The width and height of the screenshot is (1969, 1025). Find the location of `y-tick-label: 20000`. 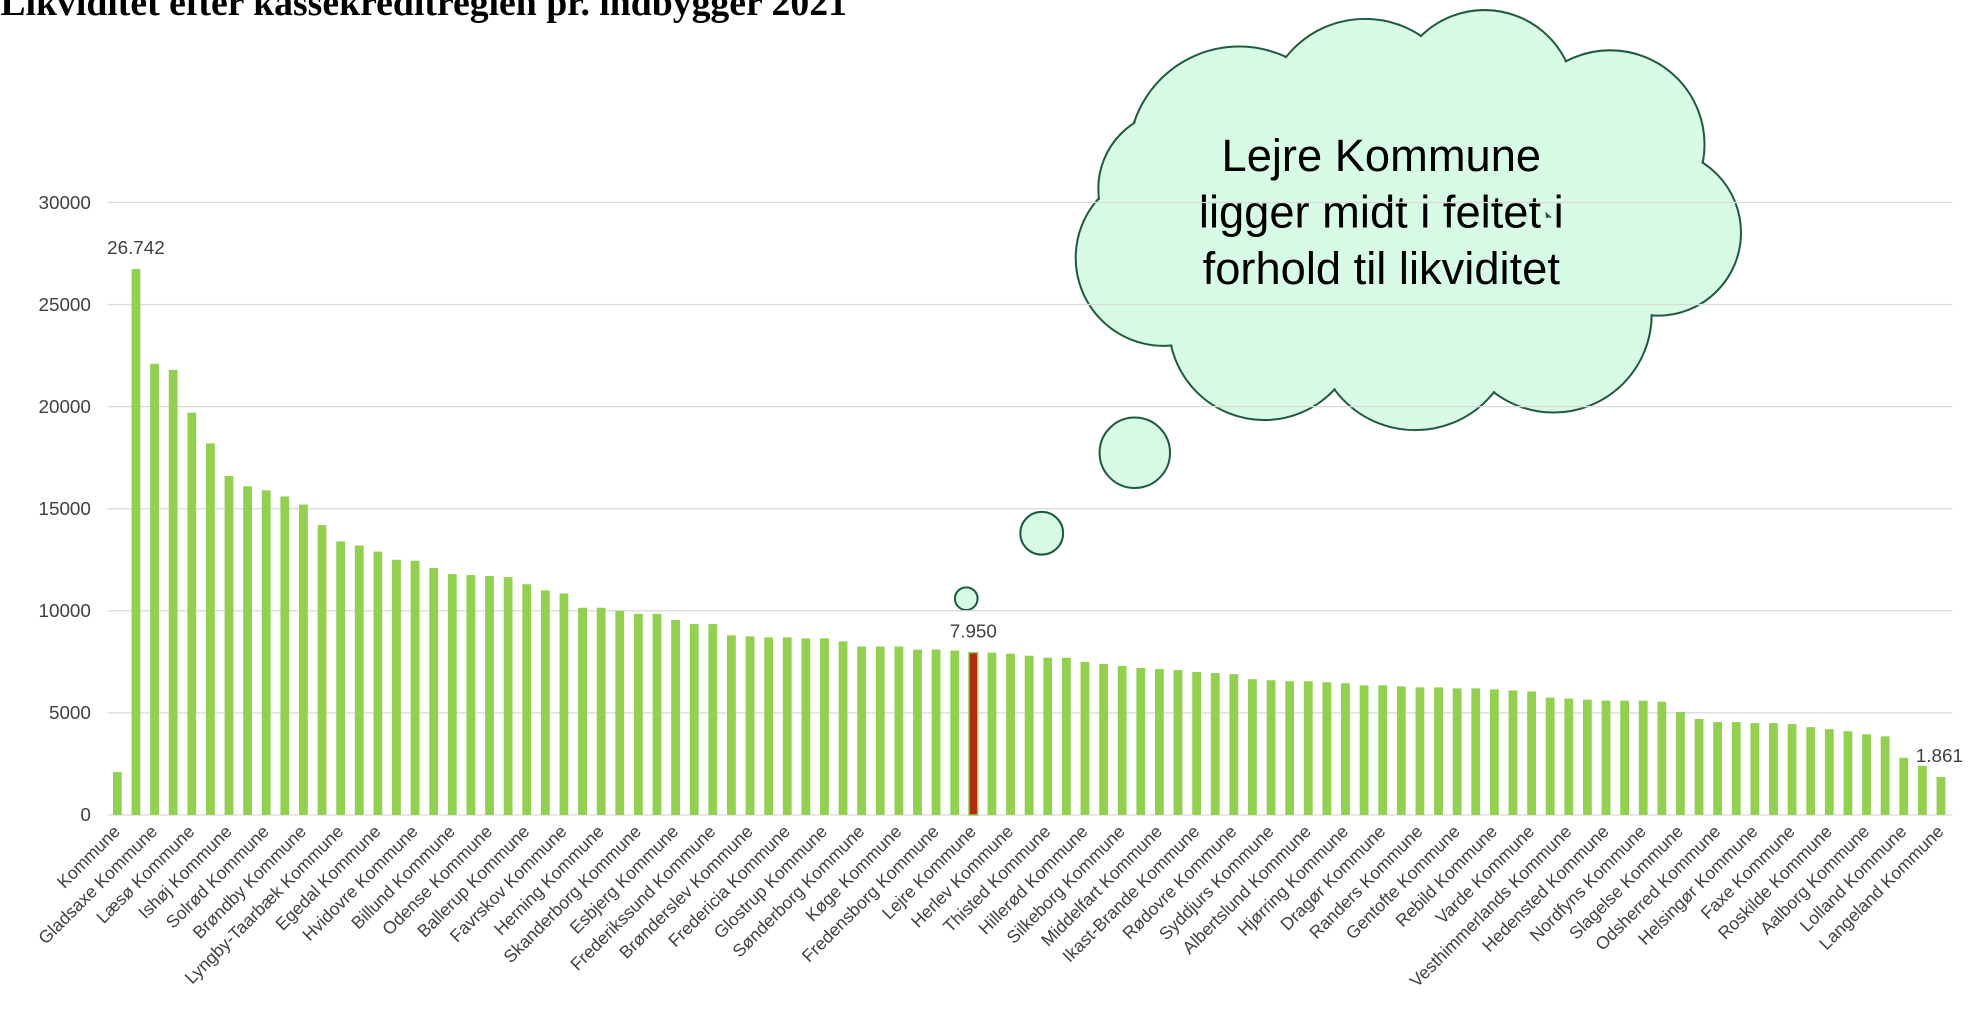

y-tick-label: 20000 is located at coordinates (64, 406).